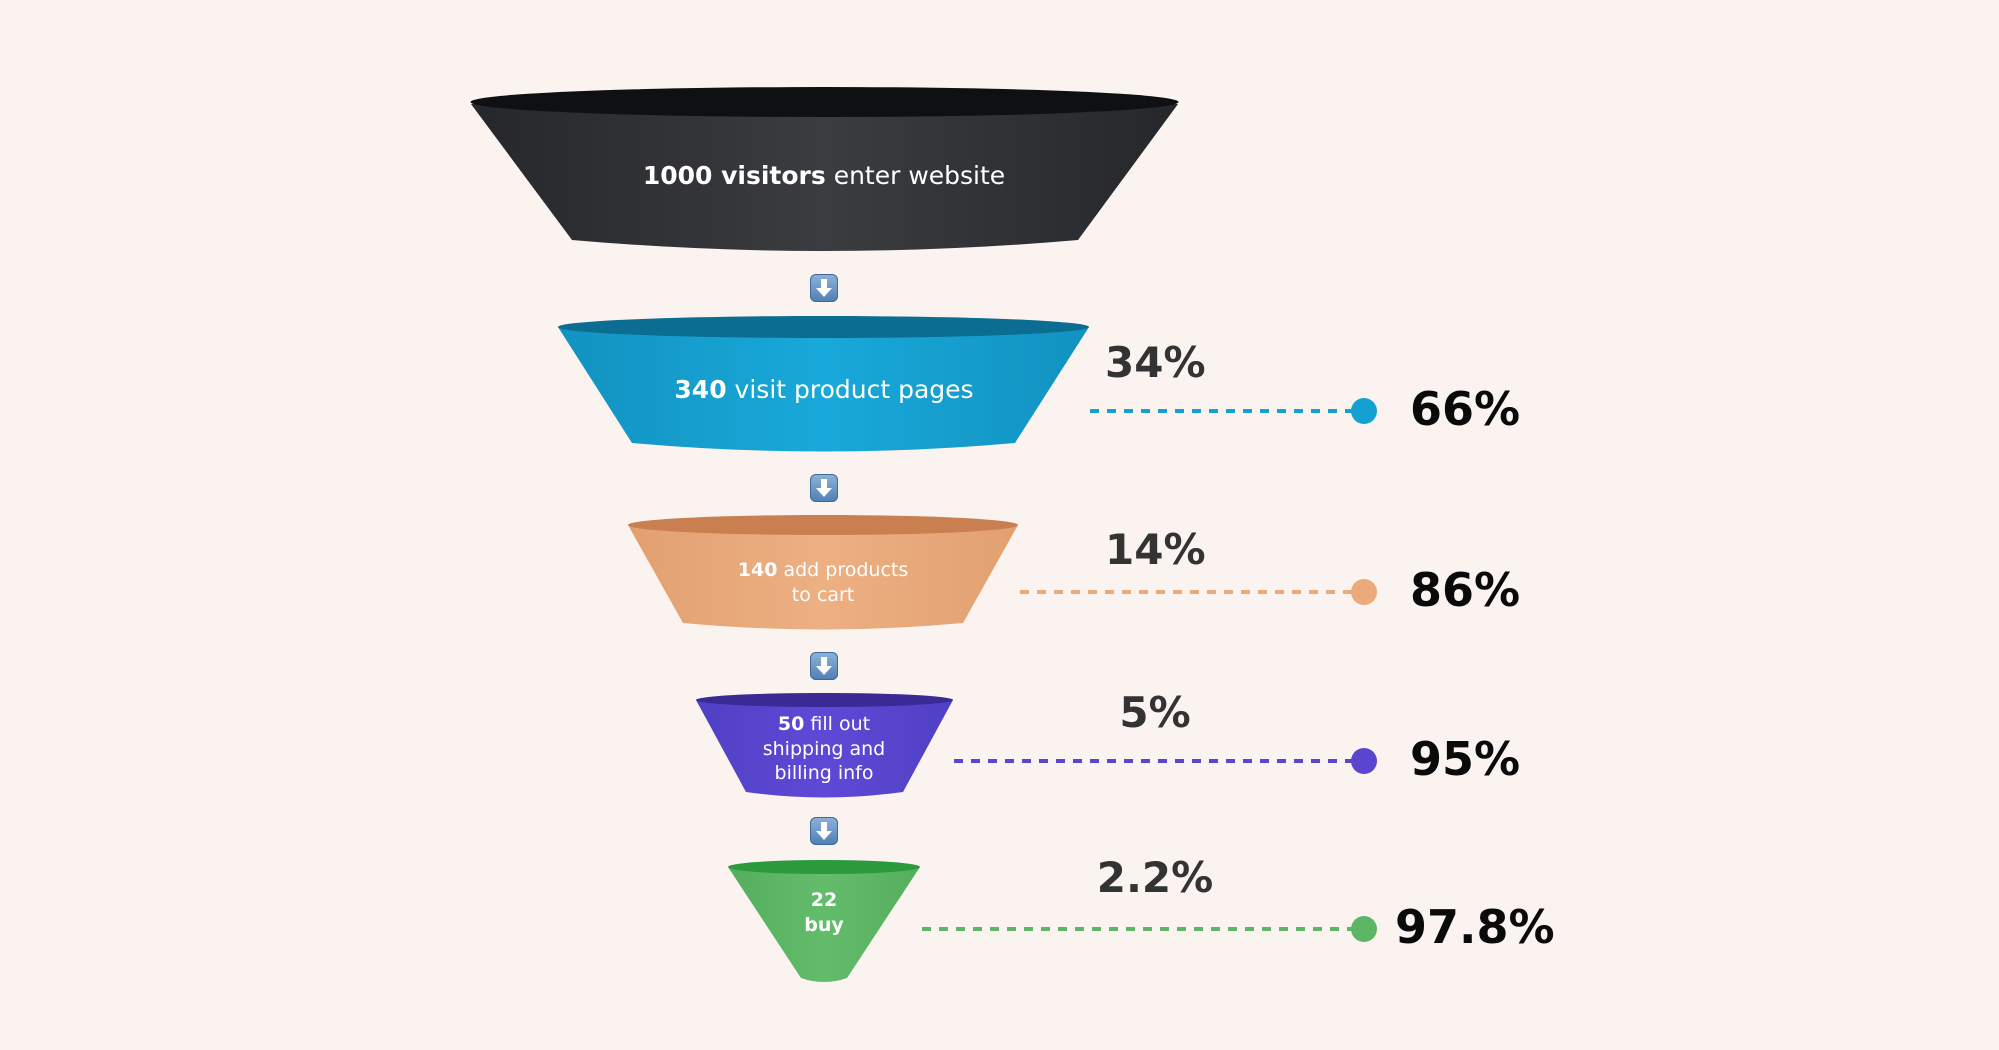 Image resolution: width=1999 pixels, height=1050 pixels. Describe the element at coordinates (1233, 411) in the screenshot. I see `connector-product-pages` at that location.